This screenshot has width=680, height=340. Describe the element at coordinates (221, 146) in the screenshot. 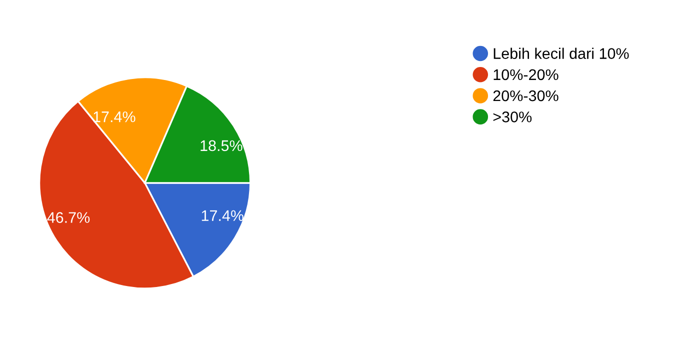

I see `data-label: 18.5%` at that location.